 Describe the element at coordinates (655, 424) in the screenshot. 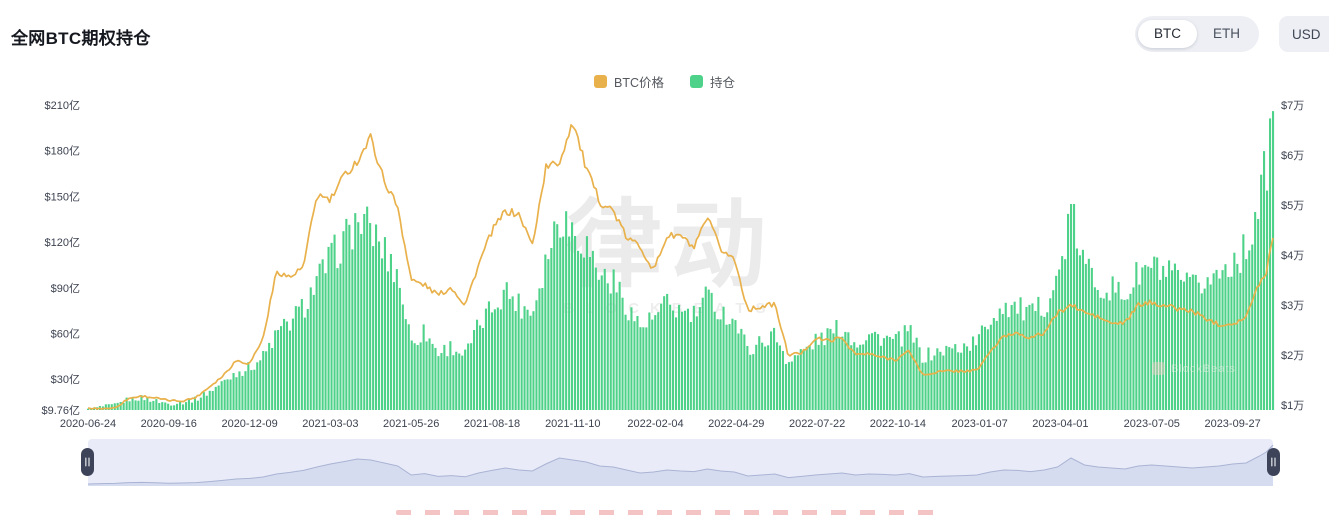

I see `svg-text: 2022-02-04` at that location.